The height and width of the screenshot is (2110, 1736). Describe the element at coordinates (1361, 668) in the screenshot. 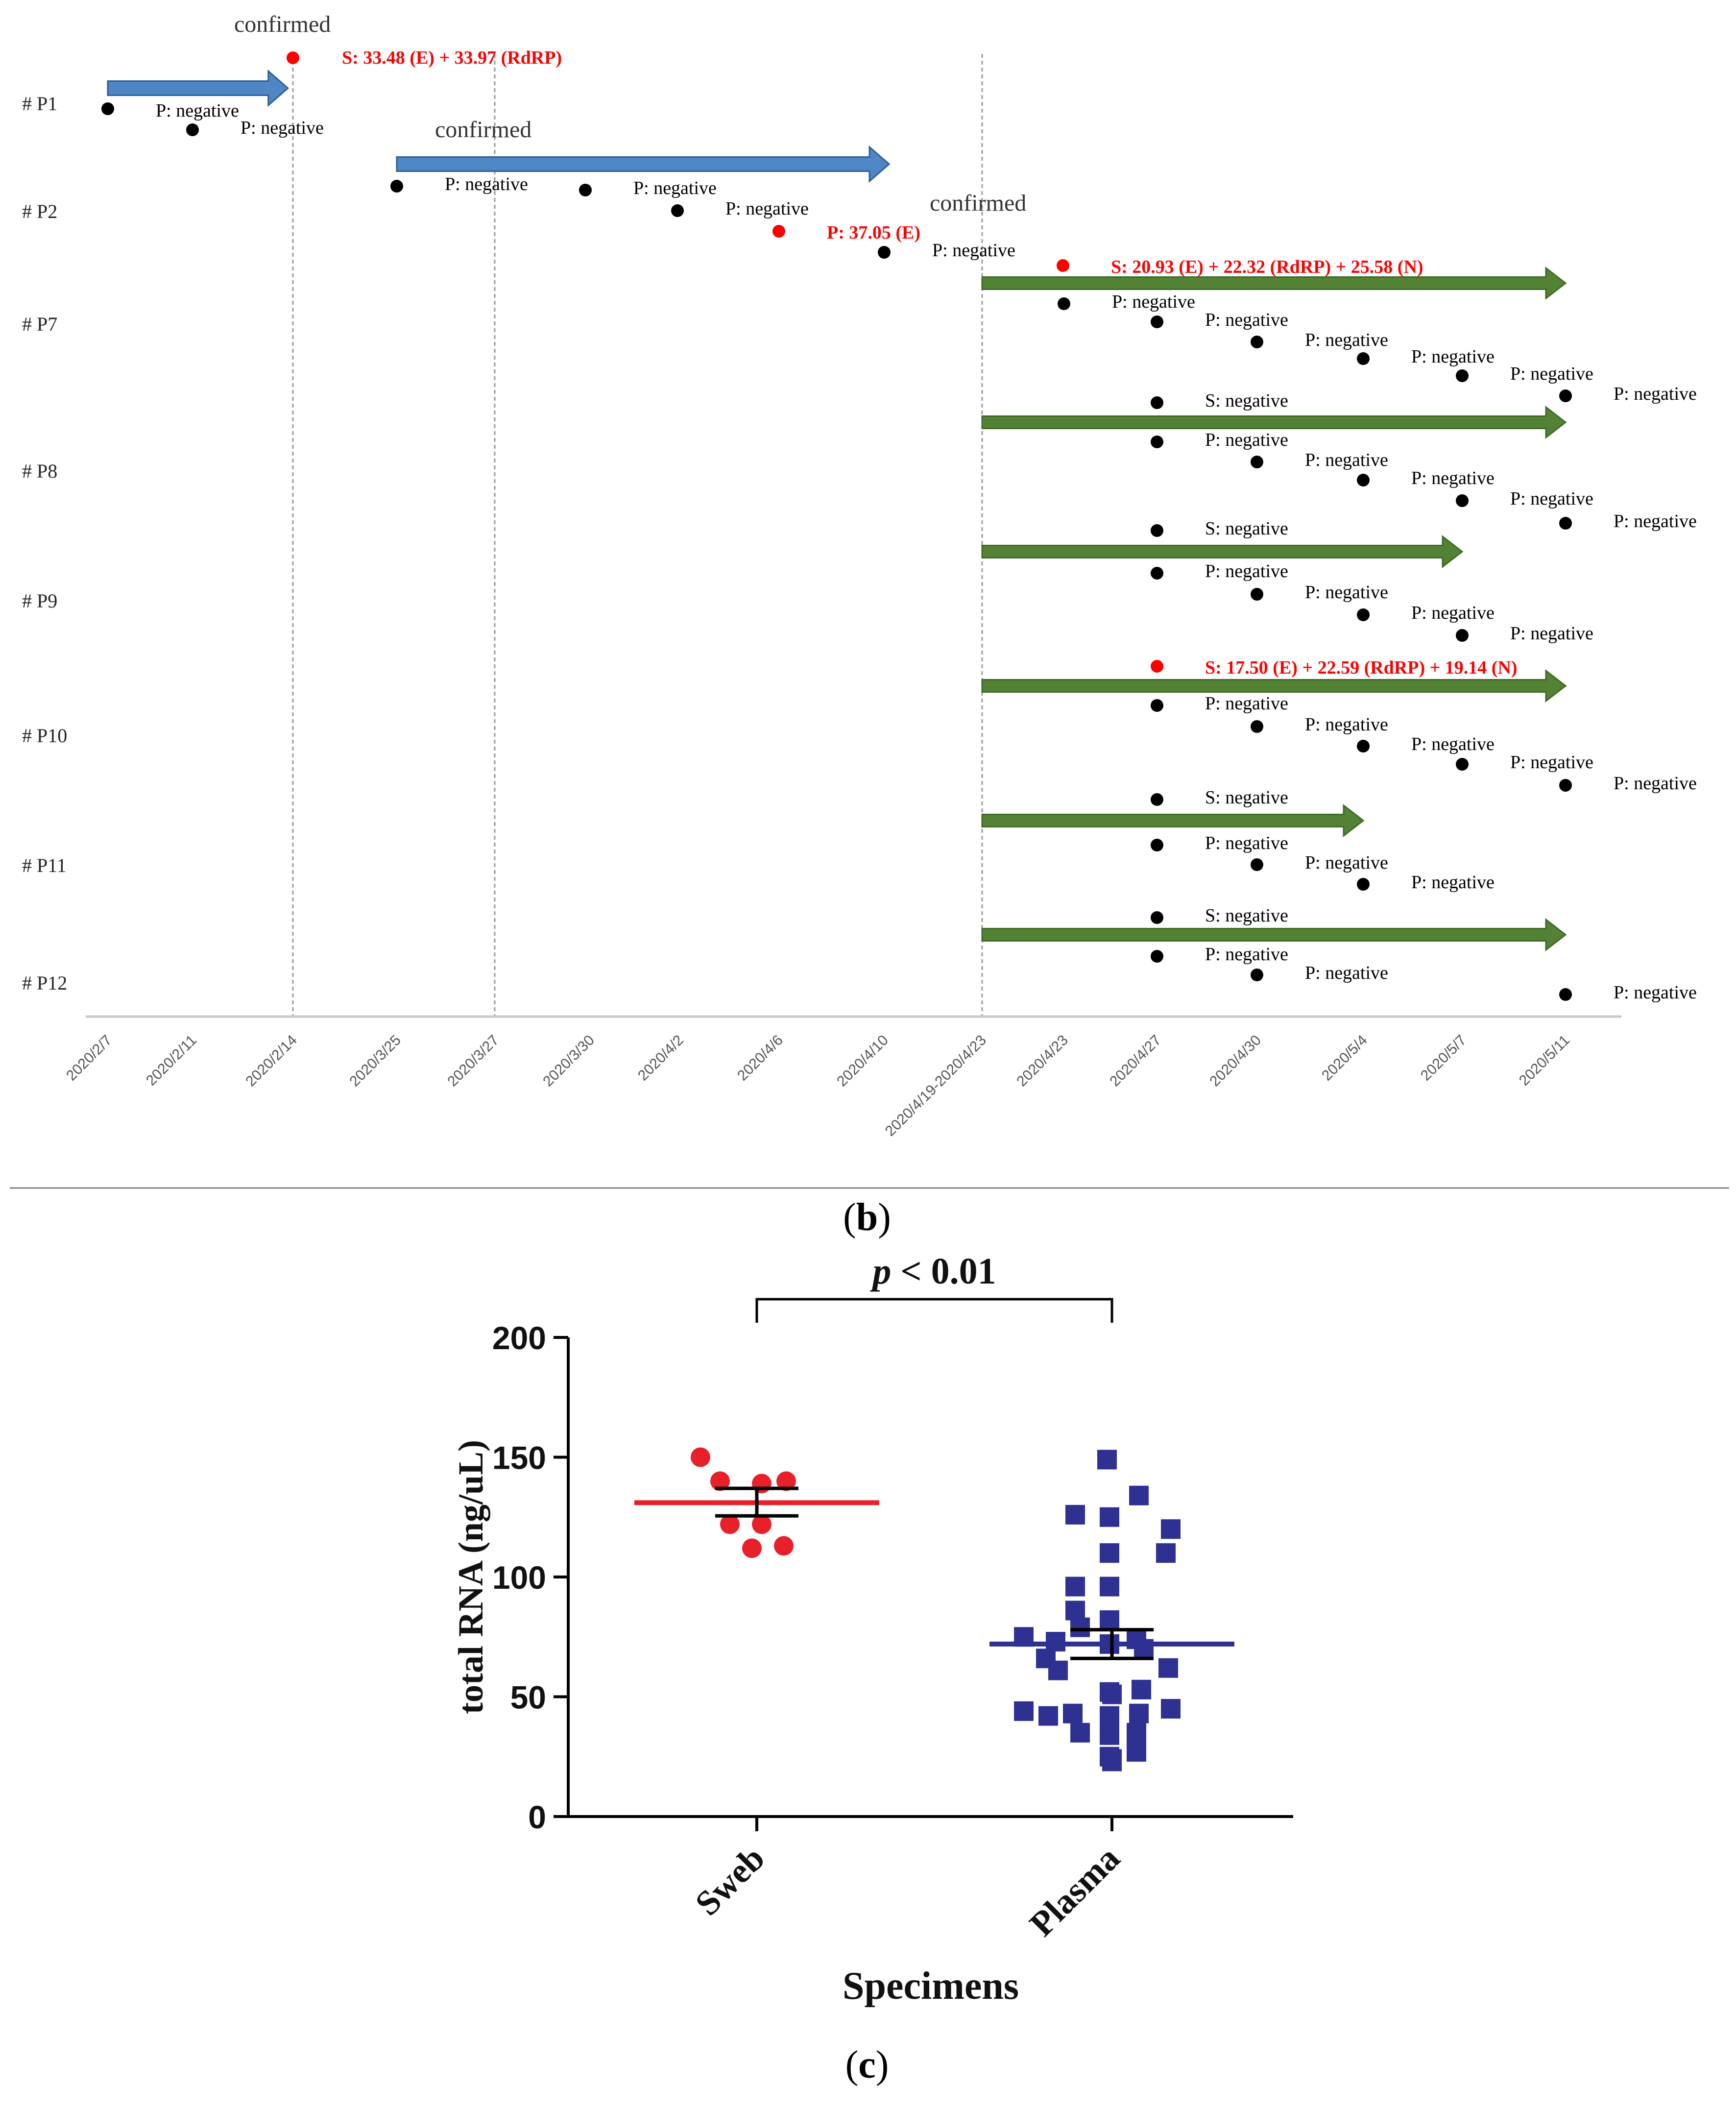

I see `point-label: S: 17.50 (E) + 22.59 (RdRP) + 19.14 (N)` at that location.